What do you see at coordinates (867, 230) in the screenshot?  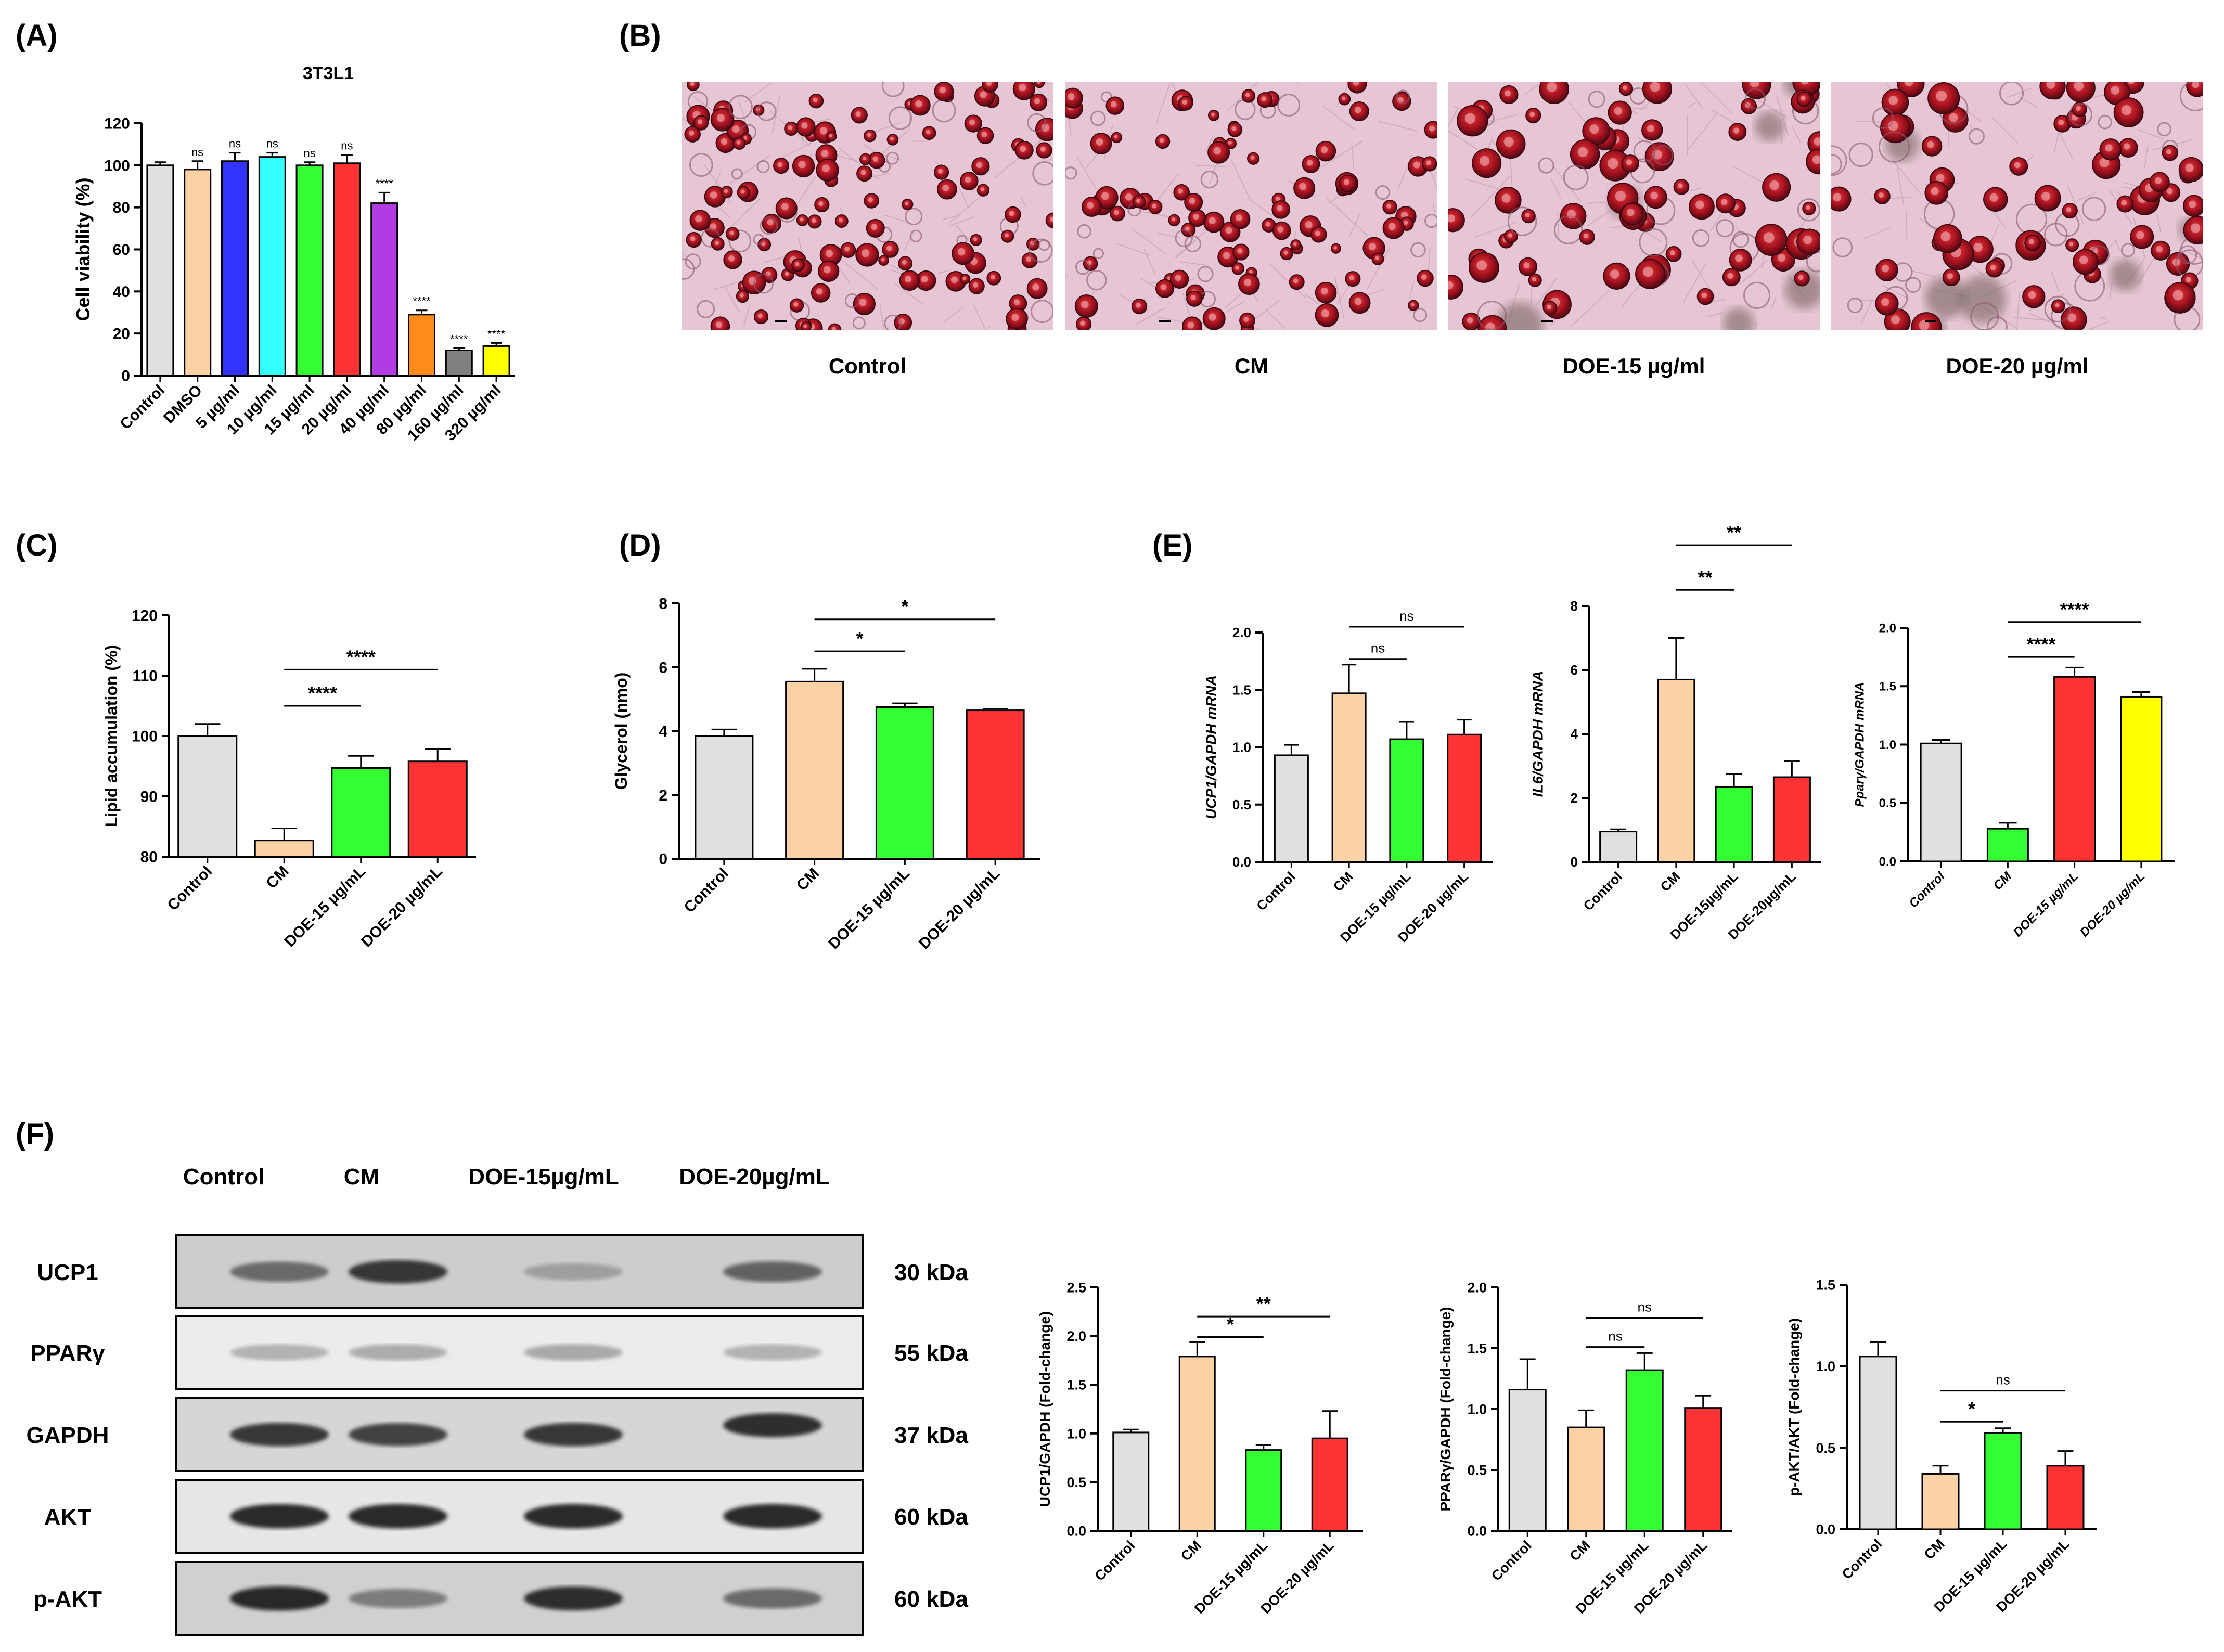 I see `micrograph: Control` at bounding box center [867, 230].